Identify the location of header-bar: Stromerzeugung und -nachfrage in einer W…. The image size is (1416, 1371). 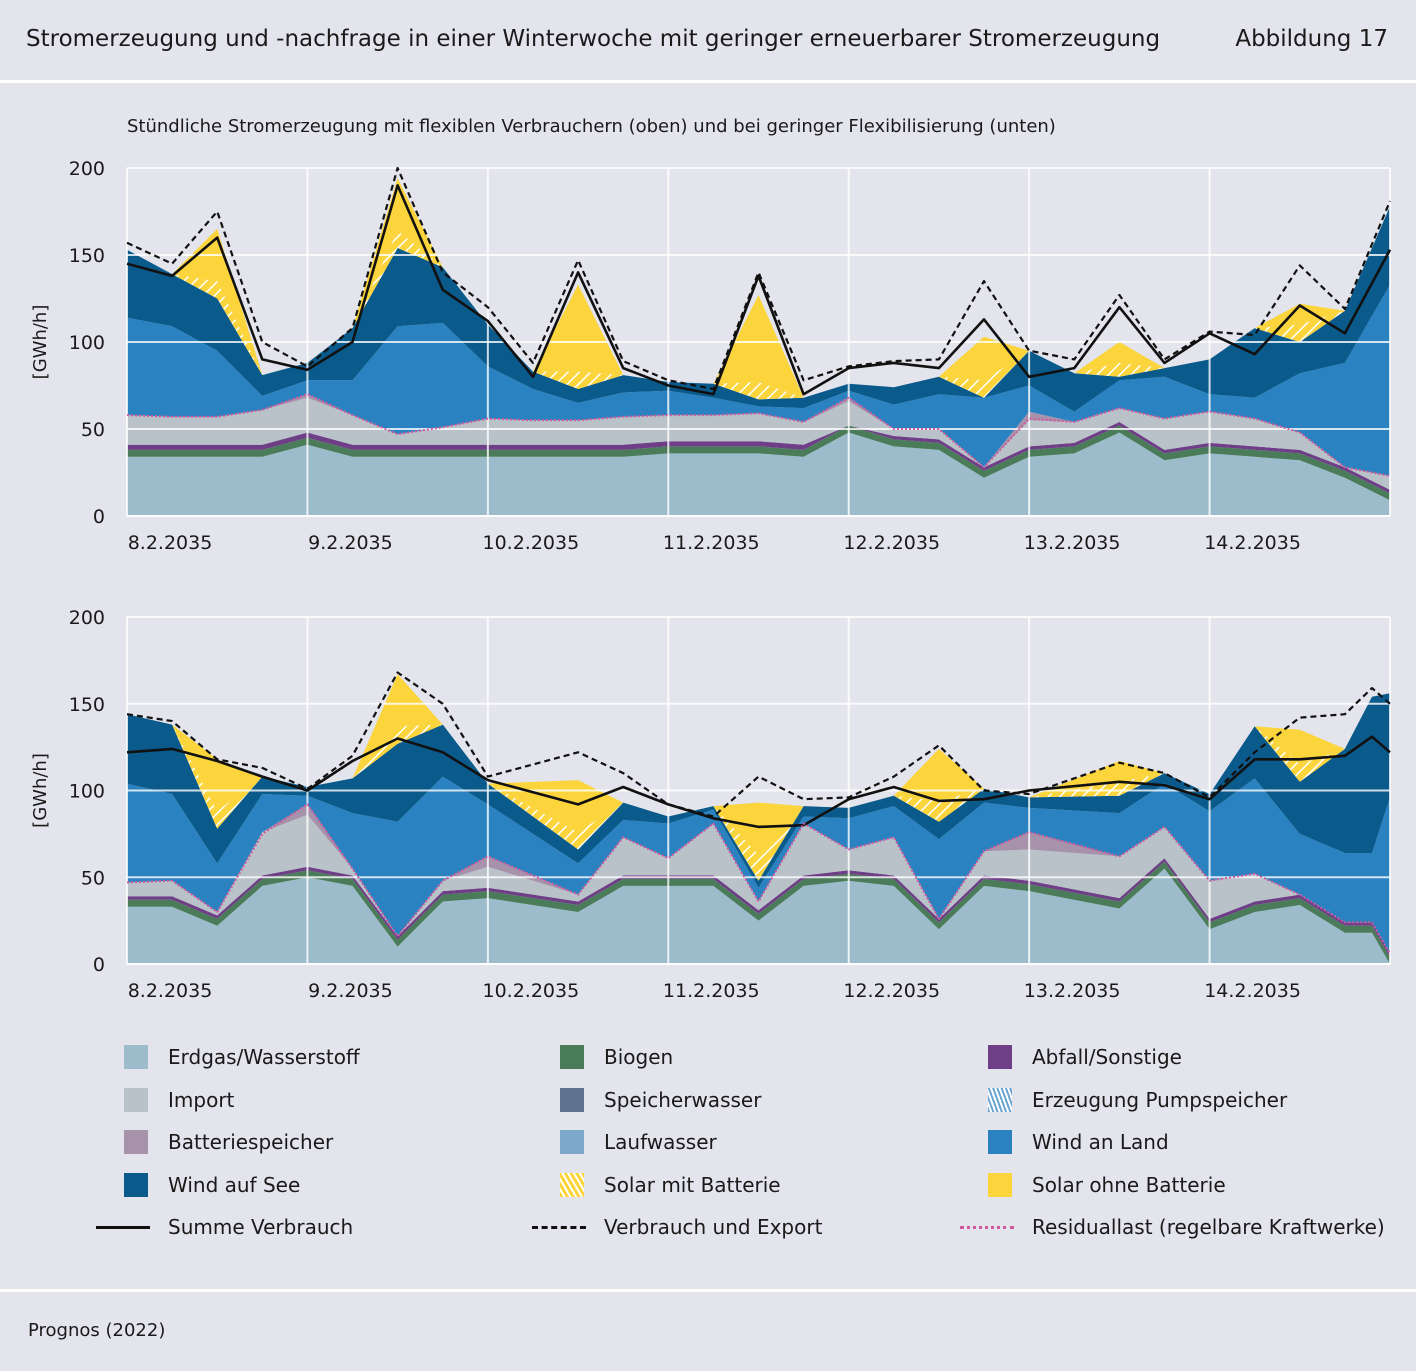
(708, 41).